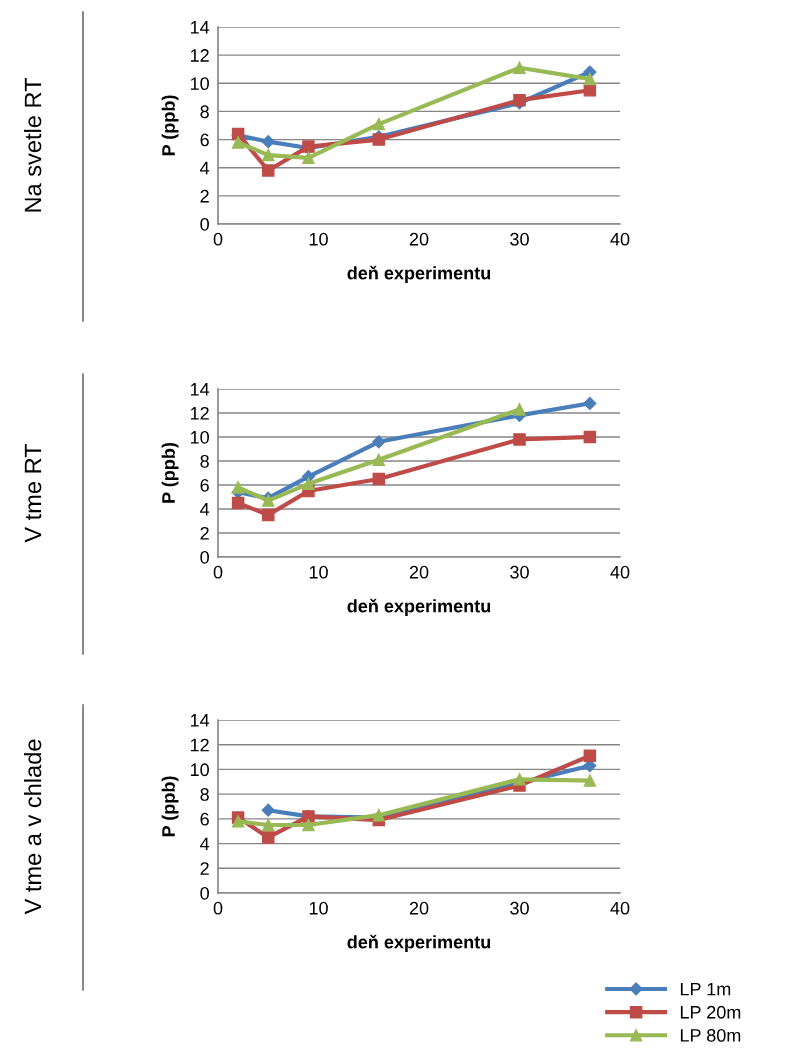 The width and height of the screenshot is (793, 1052). I want to click on legend-label: LP 1m, so click(705, 989).